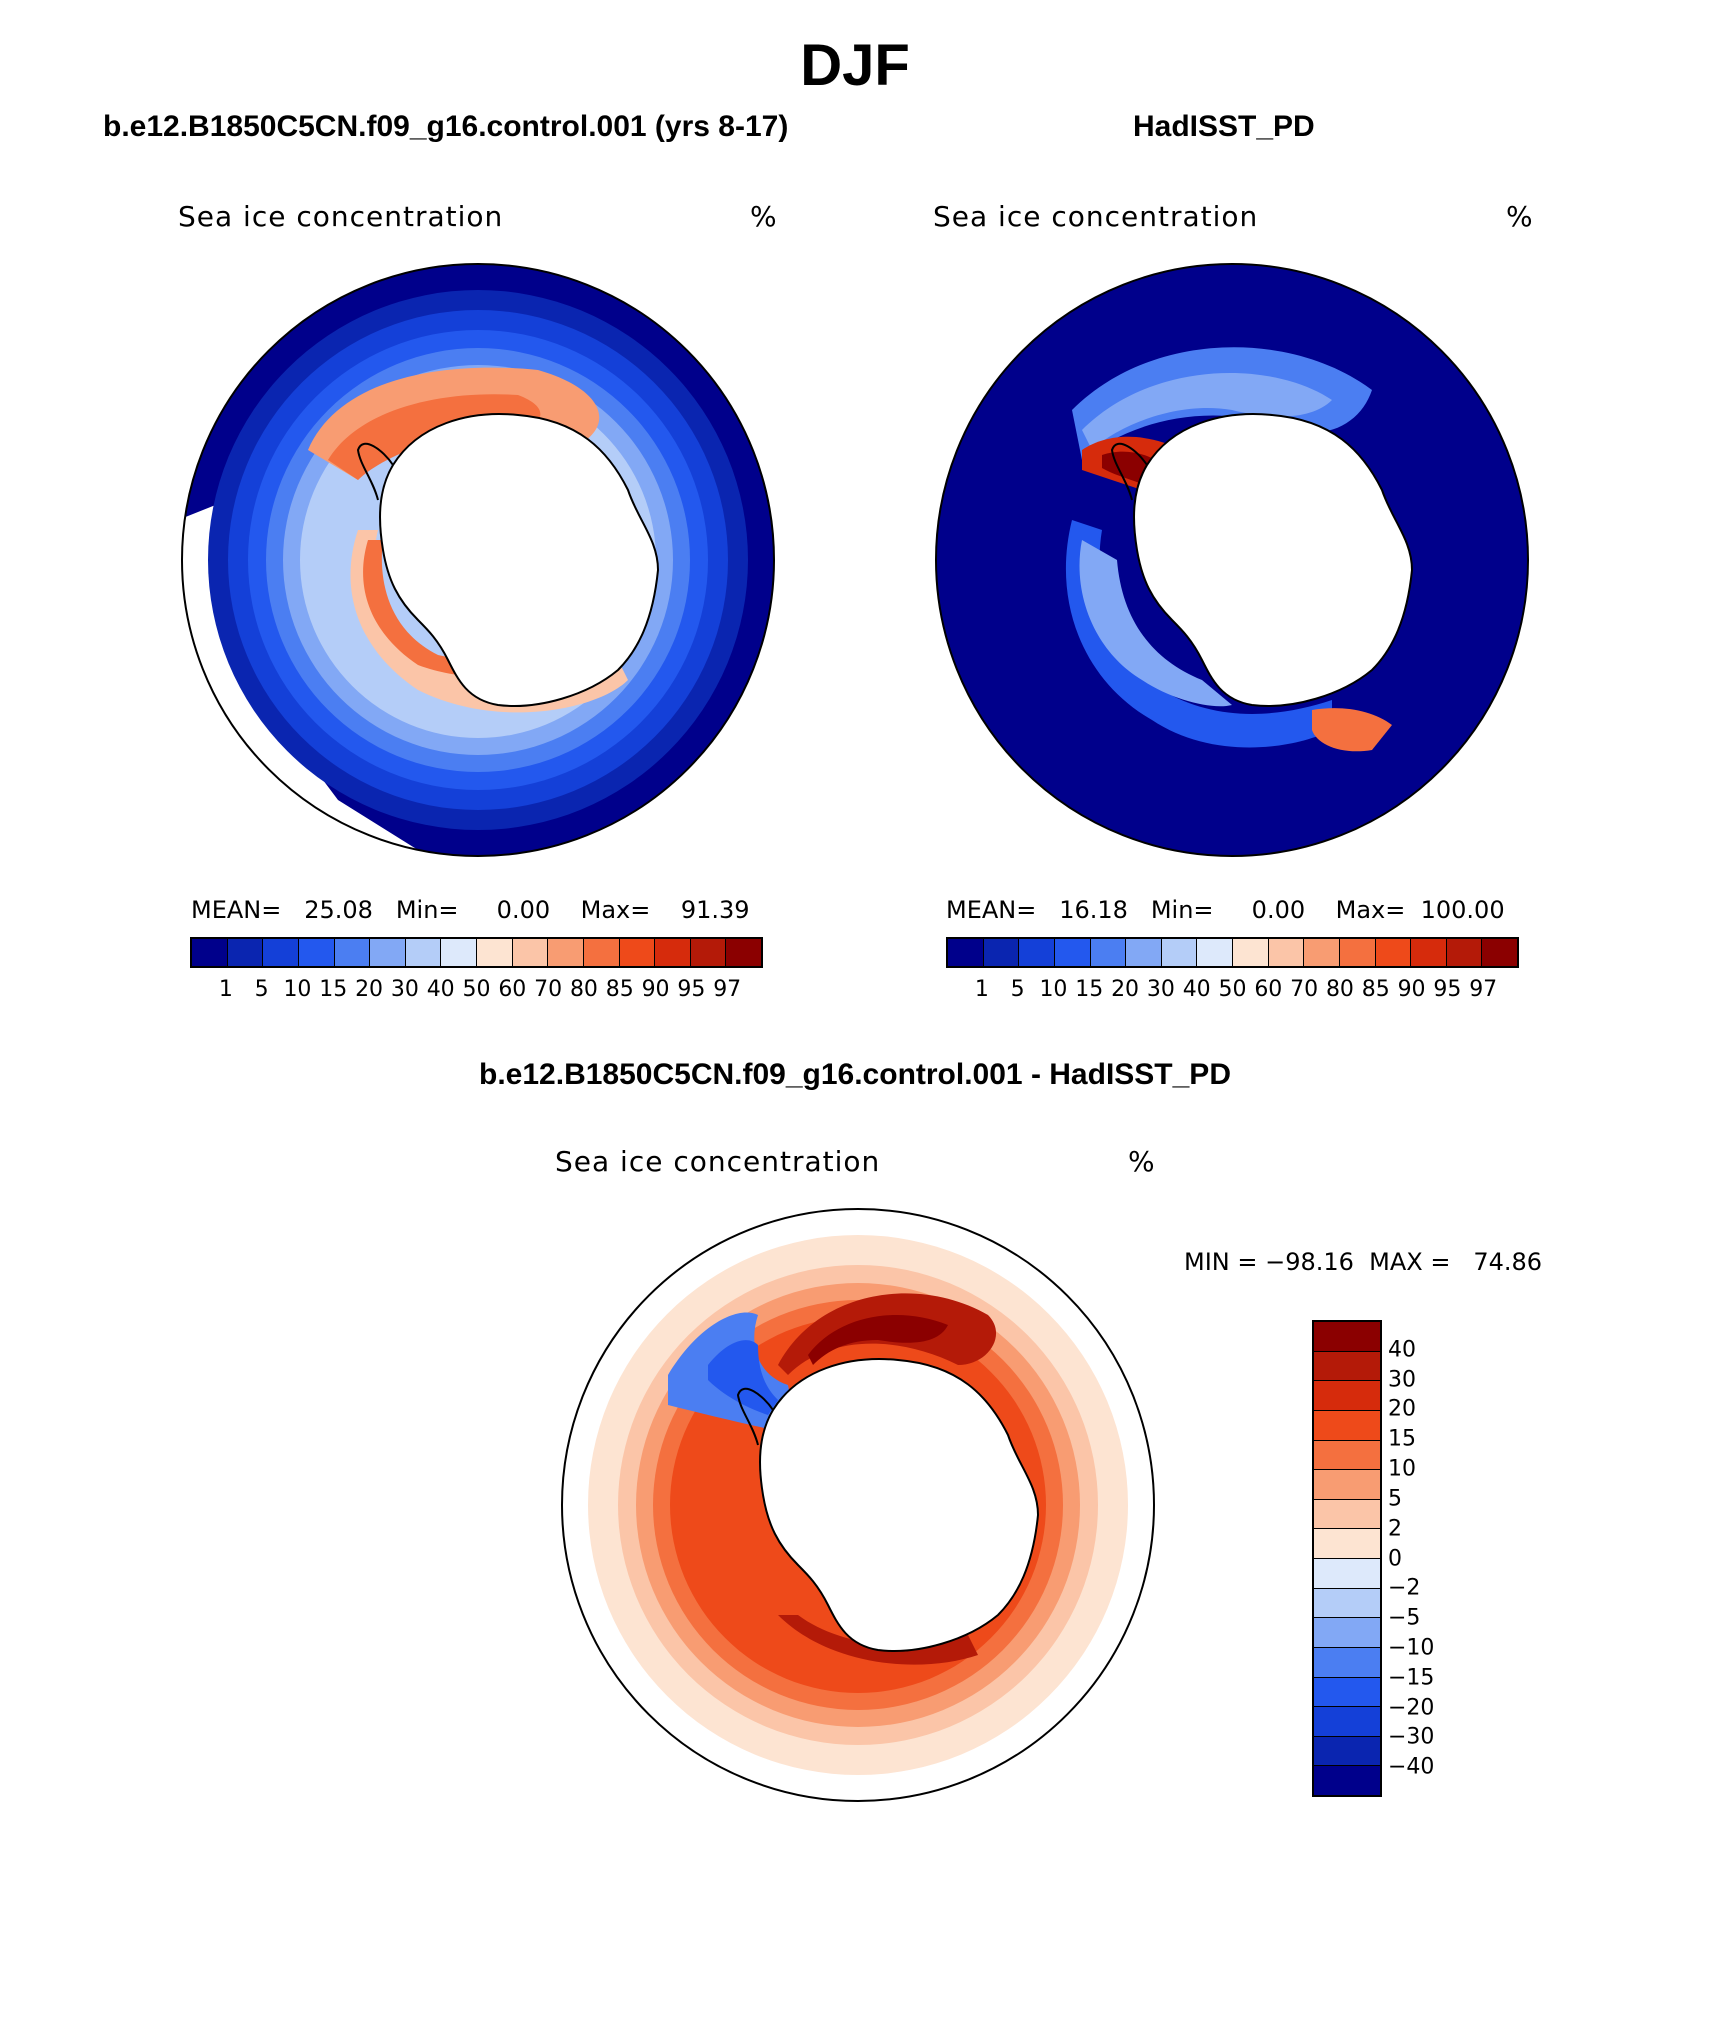 Image resolution: width=1710 pixels, height=2028 pixels. Describe the element at coordinates (1363, 1262) in the screenshot. I see `panel-3-stats: MIN = −98.16 MAX = 74.86` at that location.